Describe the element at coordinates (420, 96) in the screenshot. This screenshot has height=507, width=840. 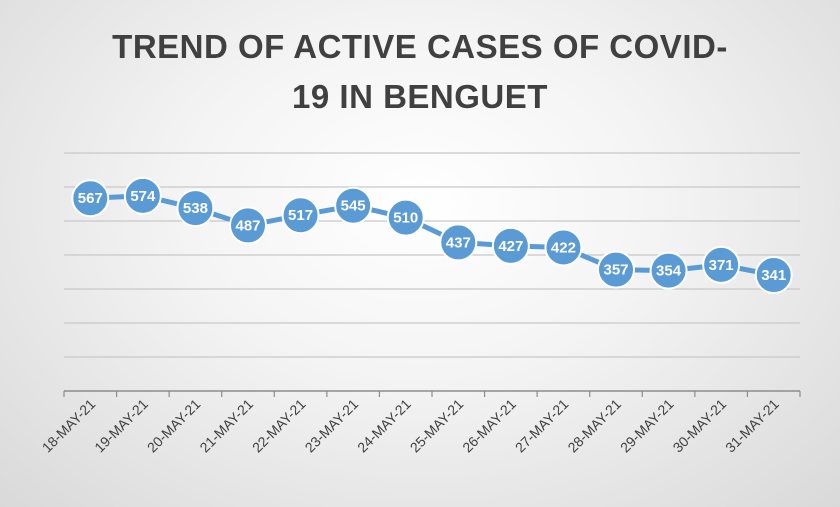
I see `chart-title-line-2: 19 IN BENGUET` at that location.